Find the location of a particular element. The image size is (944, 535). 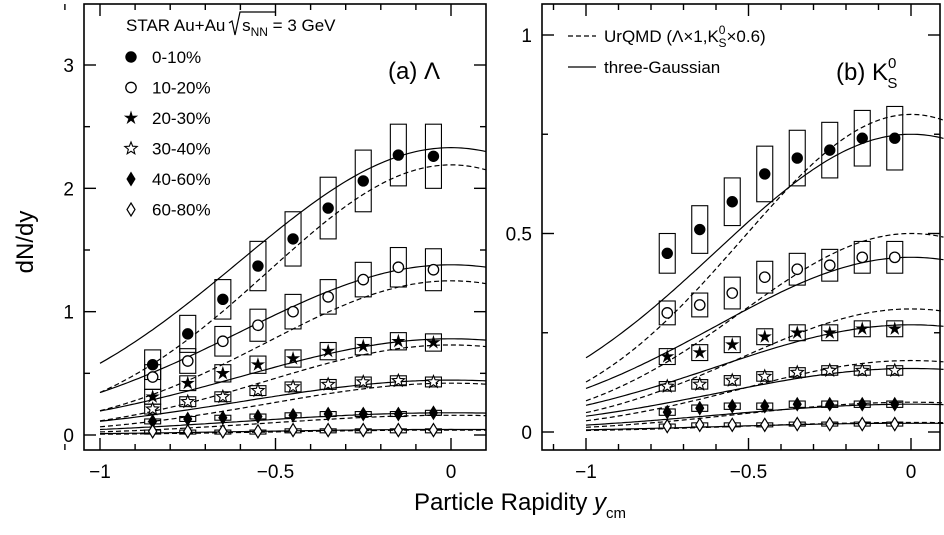

x-tick-label: −0.5 is located at coordinates (749, 472).